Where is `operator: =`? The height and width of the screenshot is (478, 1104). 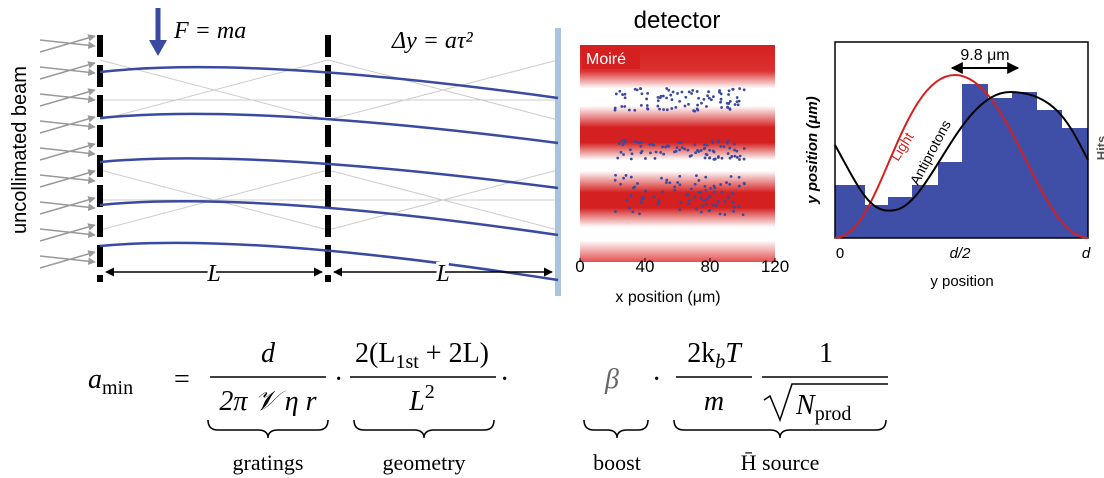
operator: = is located at coordinates (182, 379).